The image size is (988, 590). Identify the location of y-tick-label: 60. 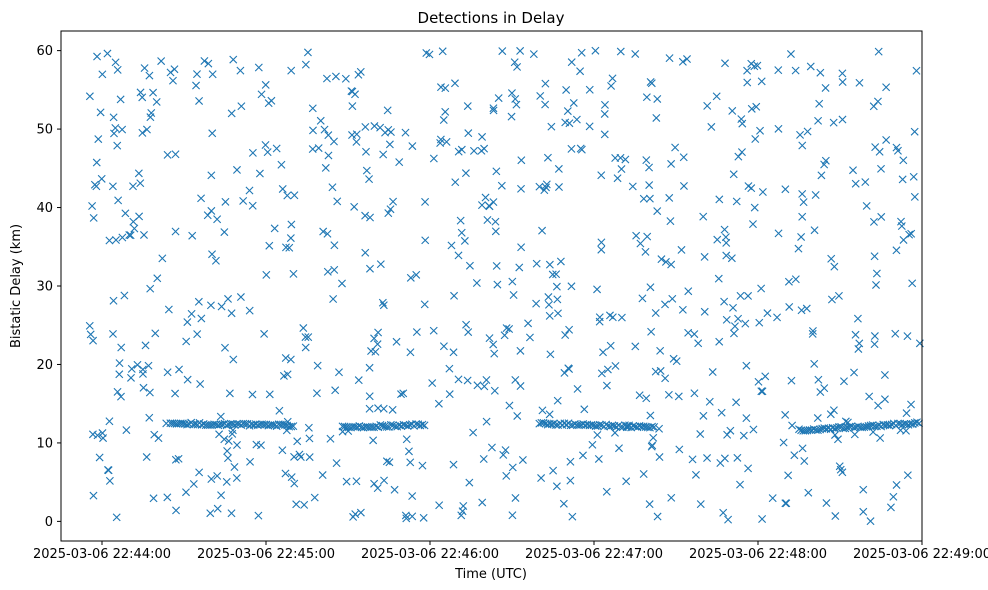
(44, 51).